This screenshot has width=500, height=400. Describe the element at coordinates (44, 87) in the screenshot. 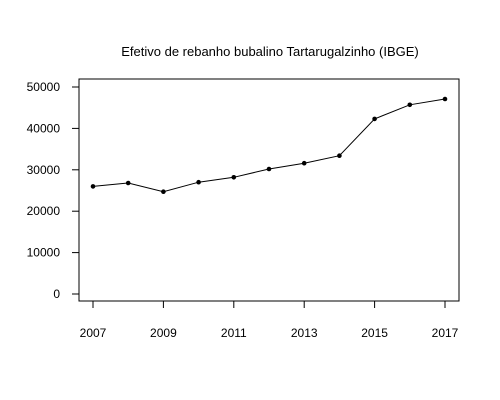

I see `y-tick-label: 50000` at that location.